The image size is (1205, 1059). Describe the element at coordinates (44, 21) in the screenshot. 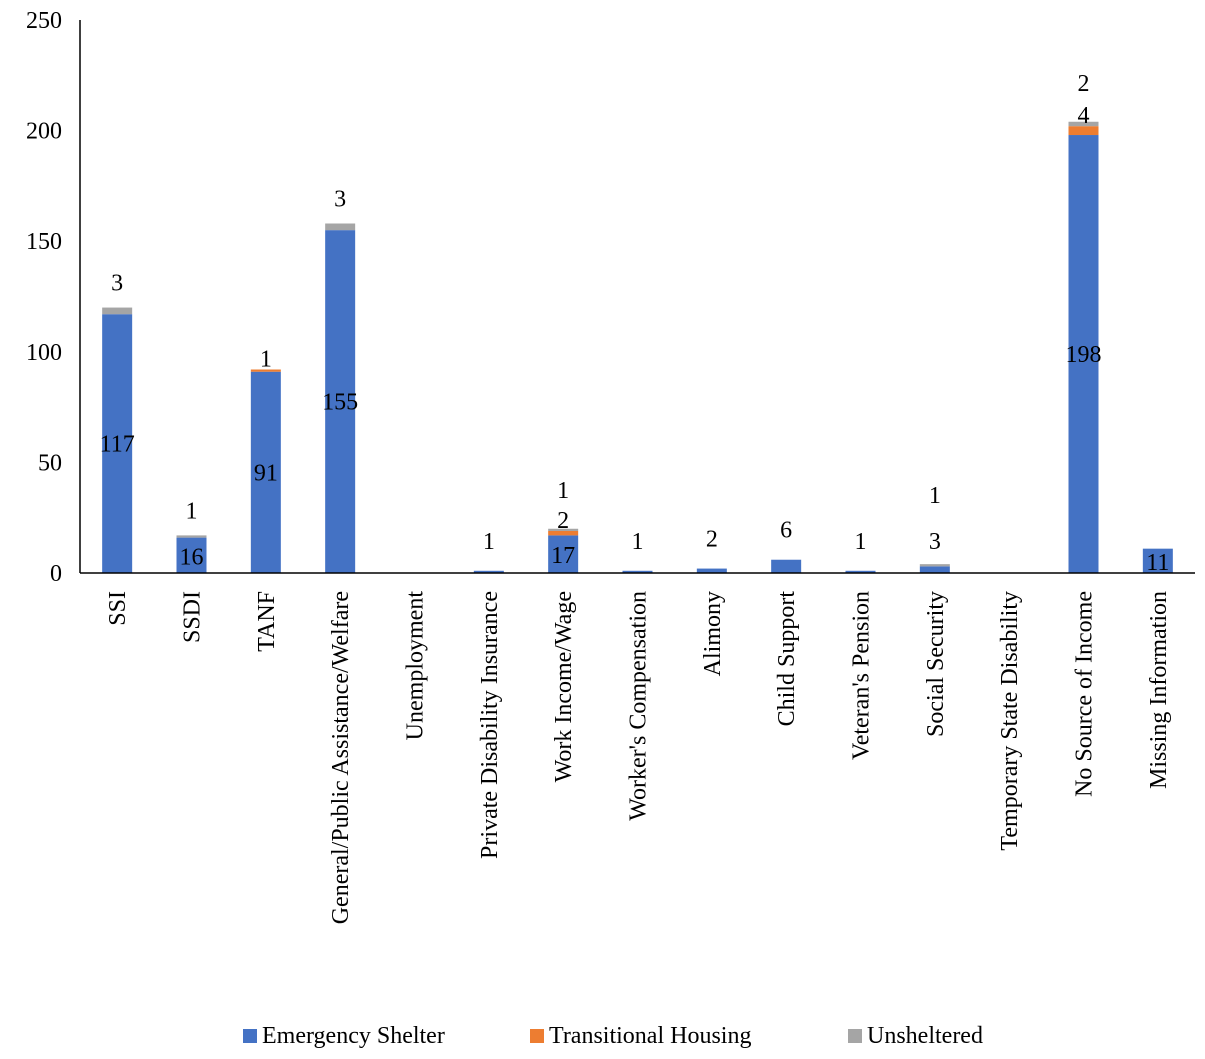

I see `y-tick-label: 250` at that location.